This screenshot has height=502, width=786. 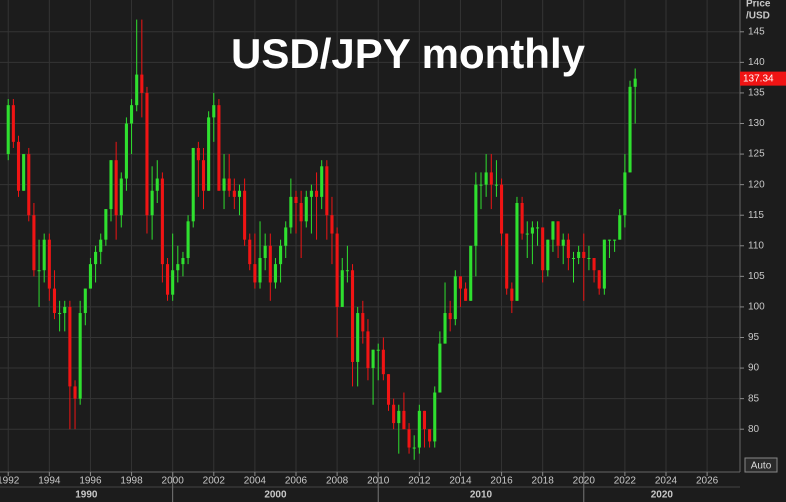 I want to click on y-tick-label: 100, so click(x=756, y=307).